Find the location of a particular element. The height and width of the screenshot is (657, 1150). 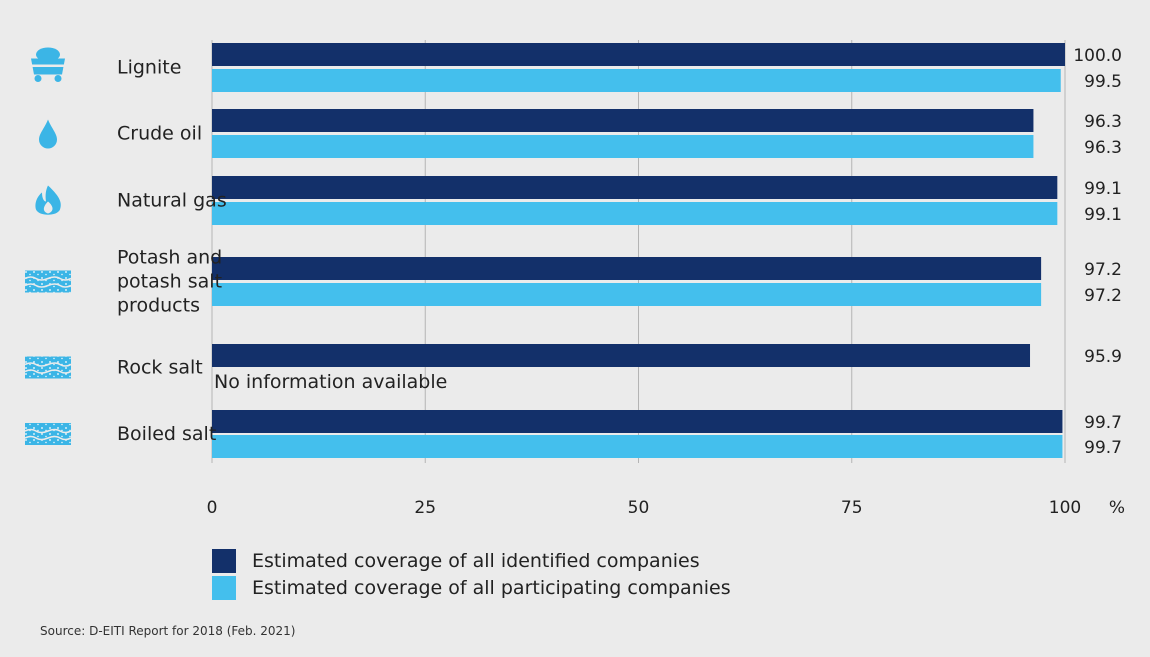

flame-outer is located at coordinates (48, 200).